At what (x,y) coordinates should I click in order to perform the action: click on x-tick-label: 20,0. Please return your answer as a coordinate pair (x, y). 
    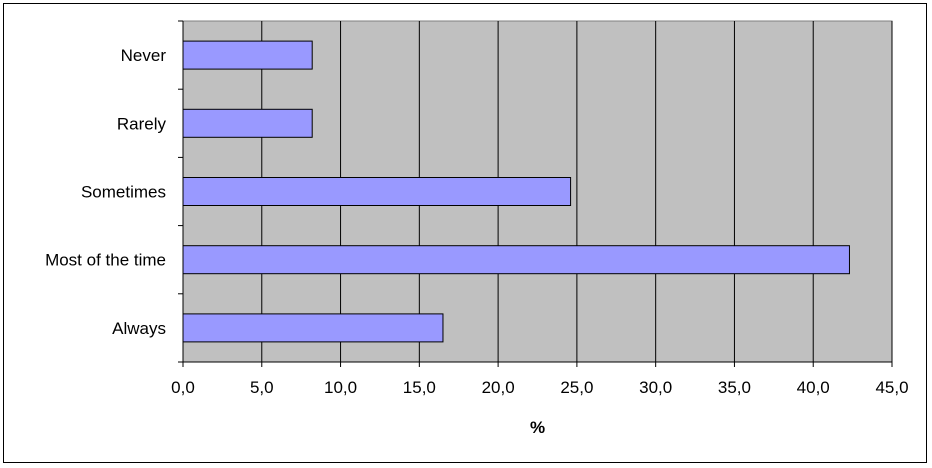
    Looking at the image, I should click on (498, 387).